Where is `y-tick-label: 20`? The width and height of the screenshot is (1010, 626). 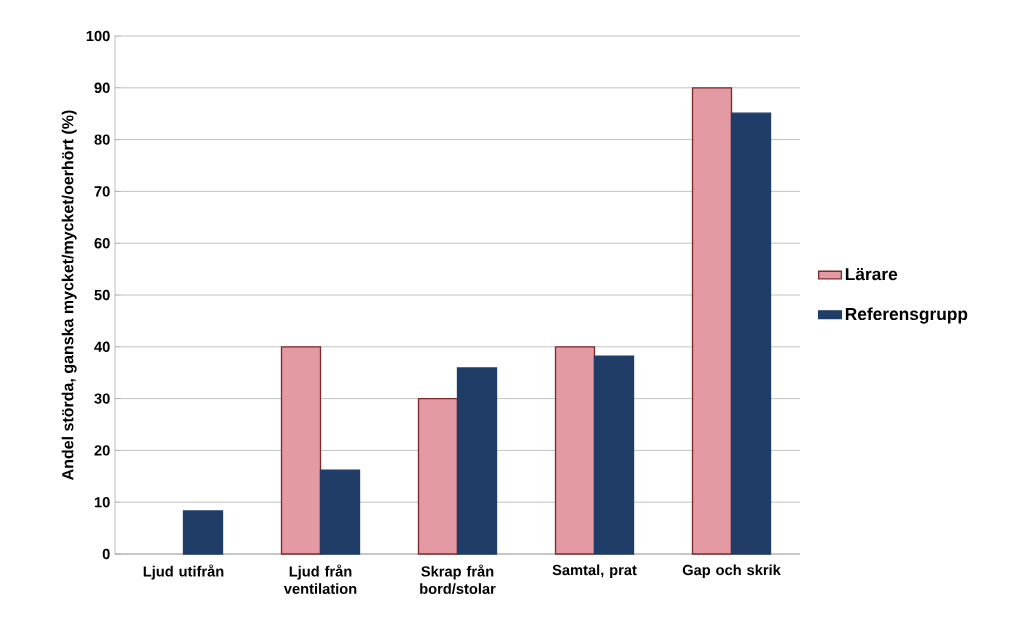
y-tick-label: 20 is located at coordinates (102, 450).